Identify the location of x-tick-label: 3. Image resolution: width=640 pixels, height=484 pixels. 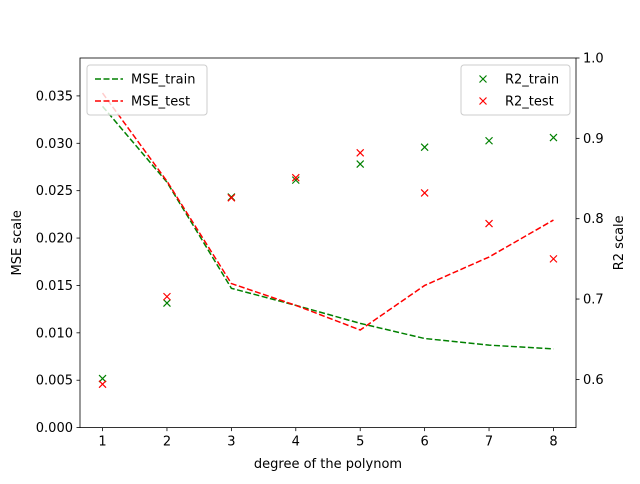
(231, 442).